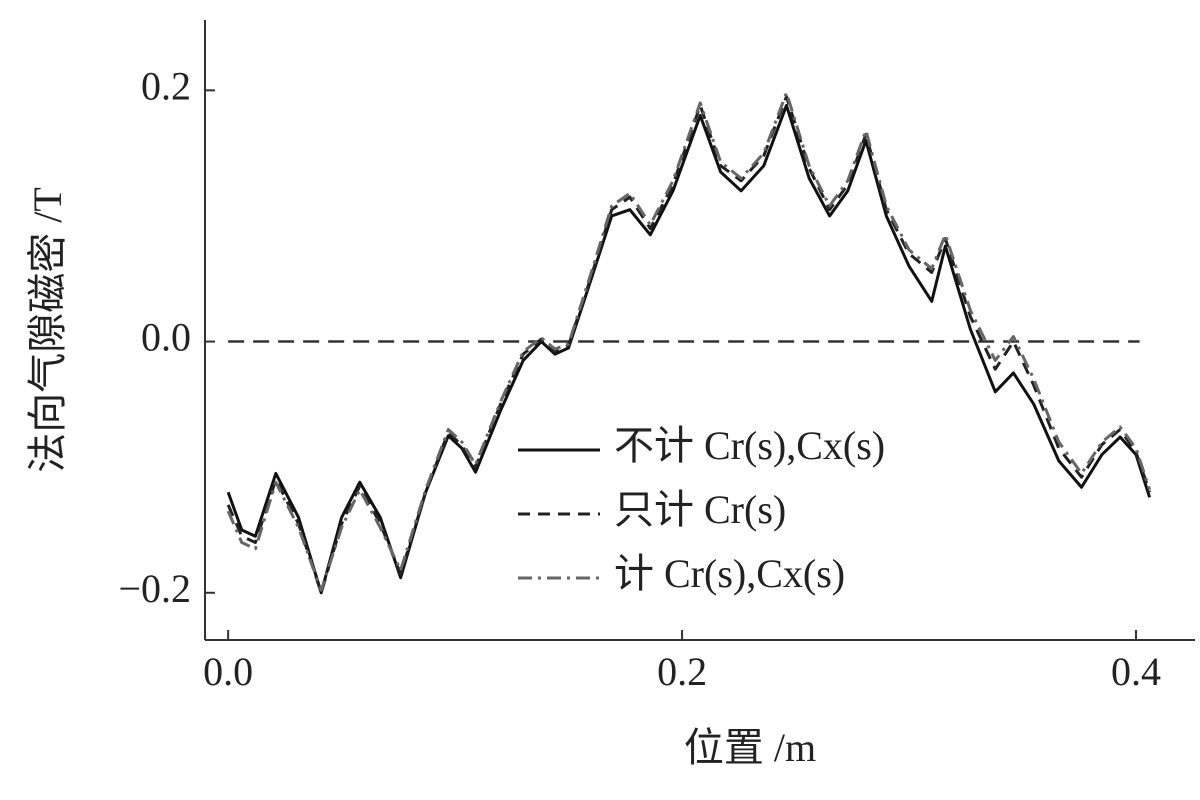 The height and width of the screenshot is (800, 1200). What do you see at coordinates (47, 330) in the screenshot?
I see `y-axis-label: 法向气隙磁密 /T` at bounding box center [47, 330].